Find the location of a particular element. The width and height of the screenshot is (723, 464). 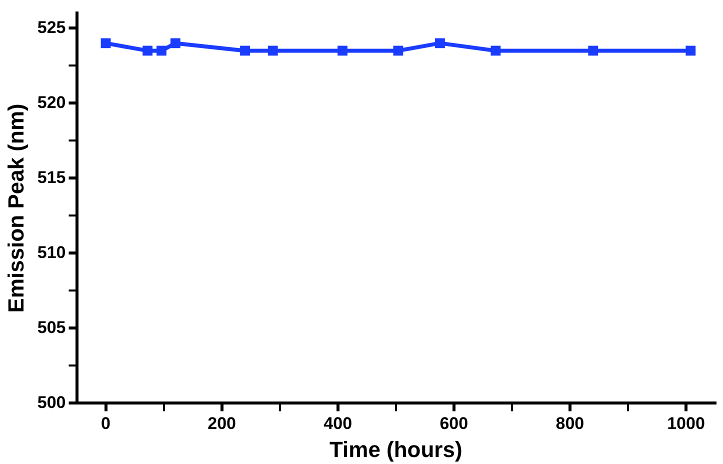

y-axis-title: Emission Peak (nm) is located at coordinates (15, 208).